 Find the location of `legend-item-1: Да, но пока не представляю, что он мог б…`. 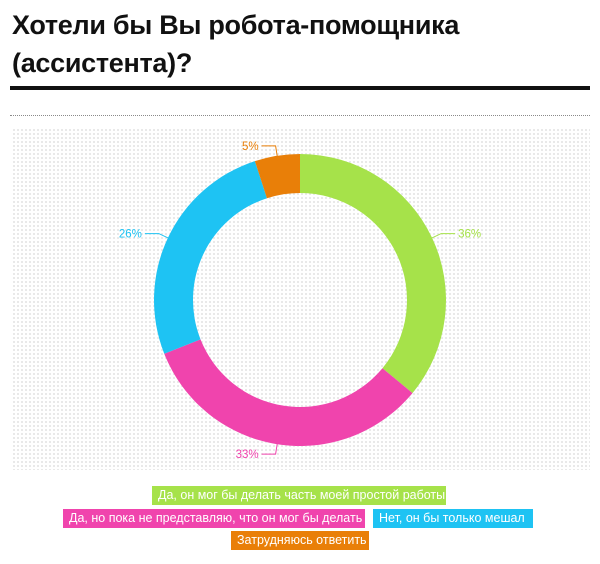

legend-item-1: Да, но пока не представляю, что он мог б… is located at coordinates (214, 518).